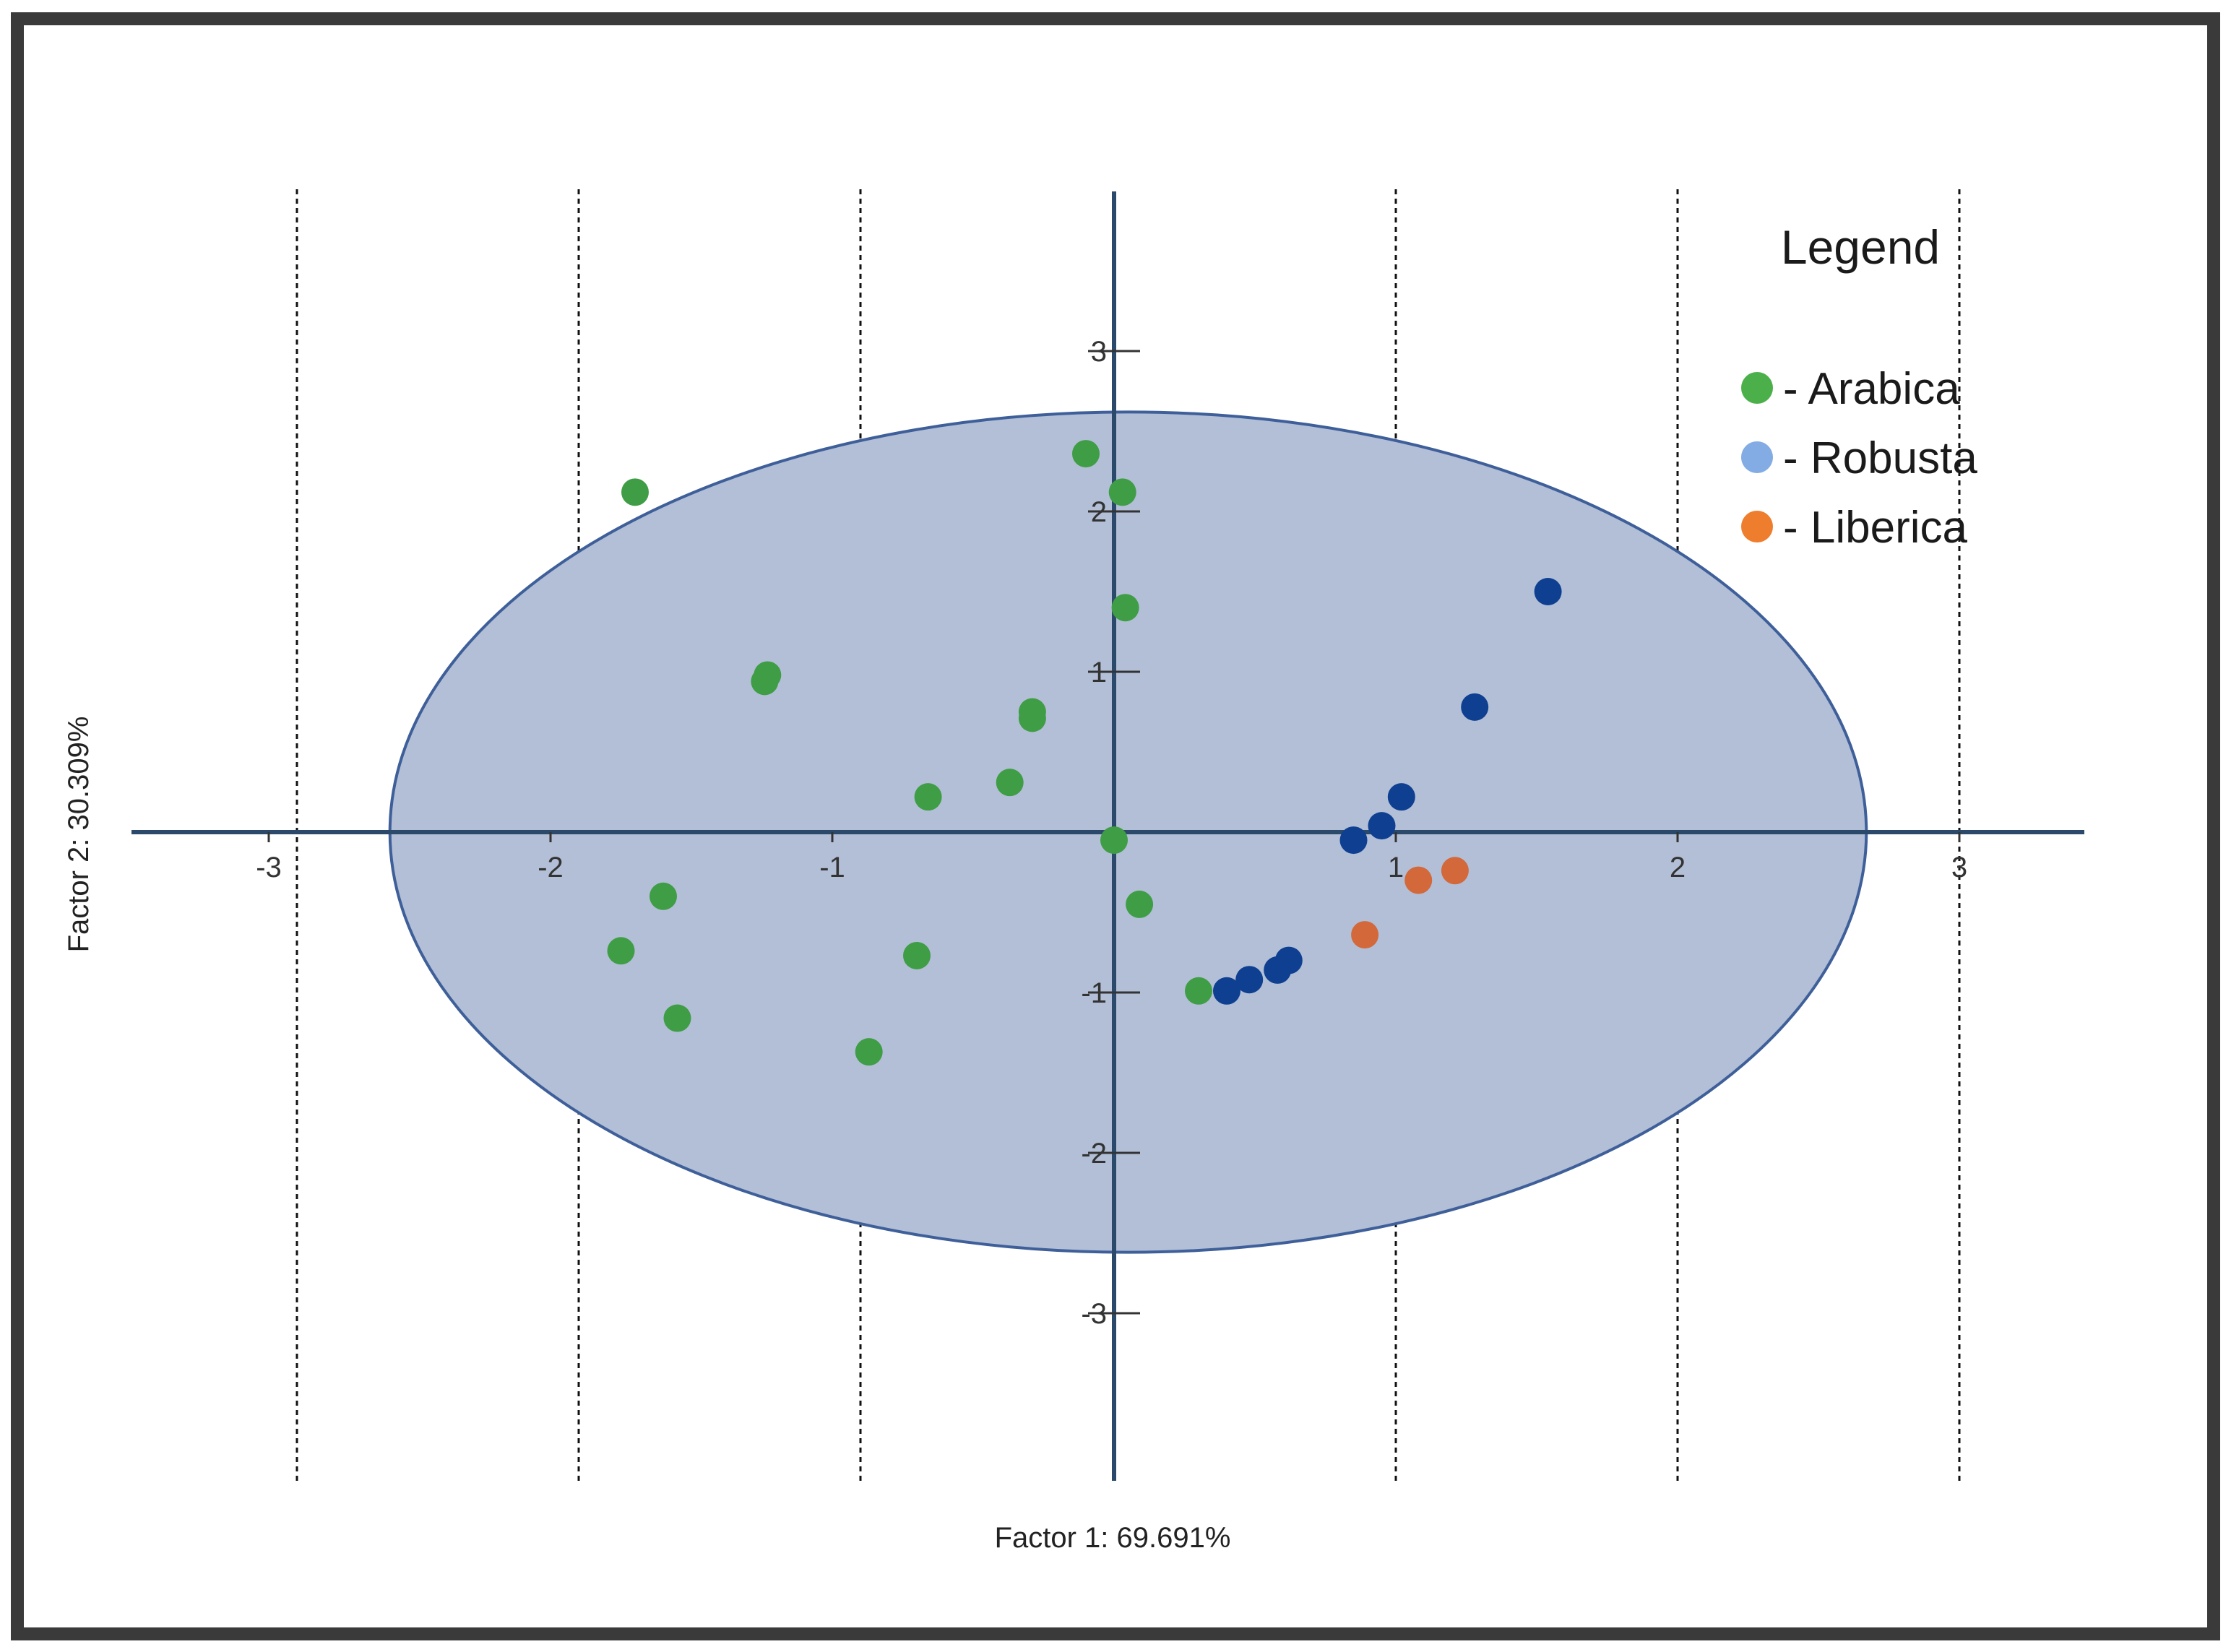 The image size is (2231, 1652). What do you see at coordinates (1094, 1153) in the screenshot?
I see `y-tick-label: -2` at bounding box center [1094, 1153].